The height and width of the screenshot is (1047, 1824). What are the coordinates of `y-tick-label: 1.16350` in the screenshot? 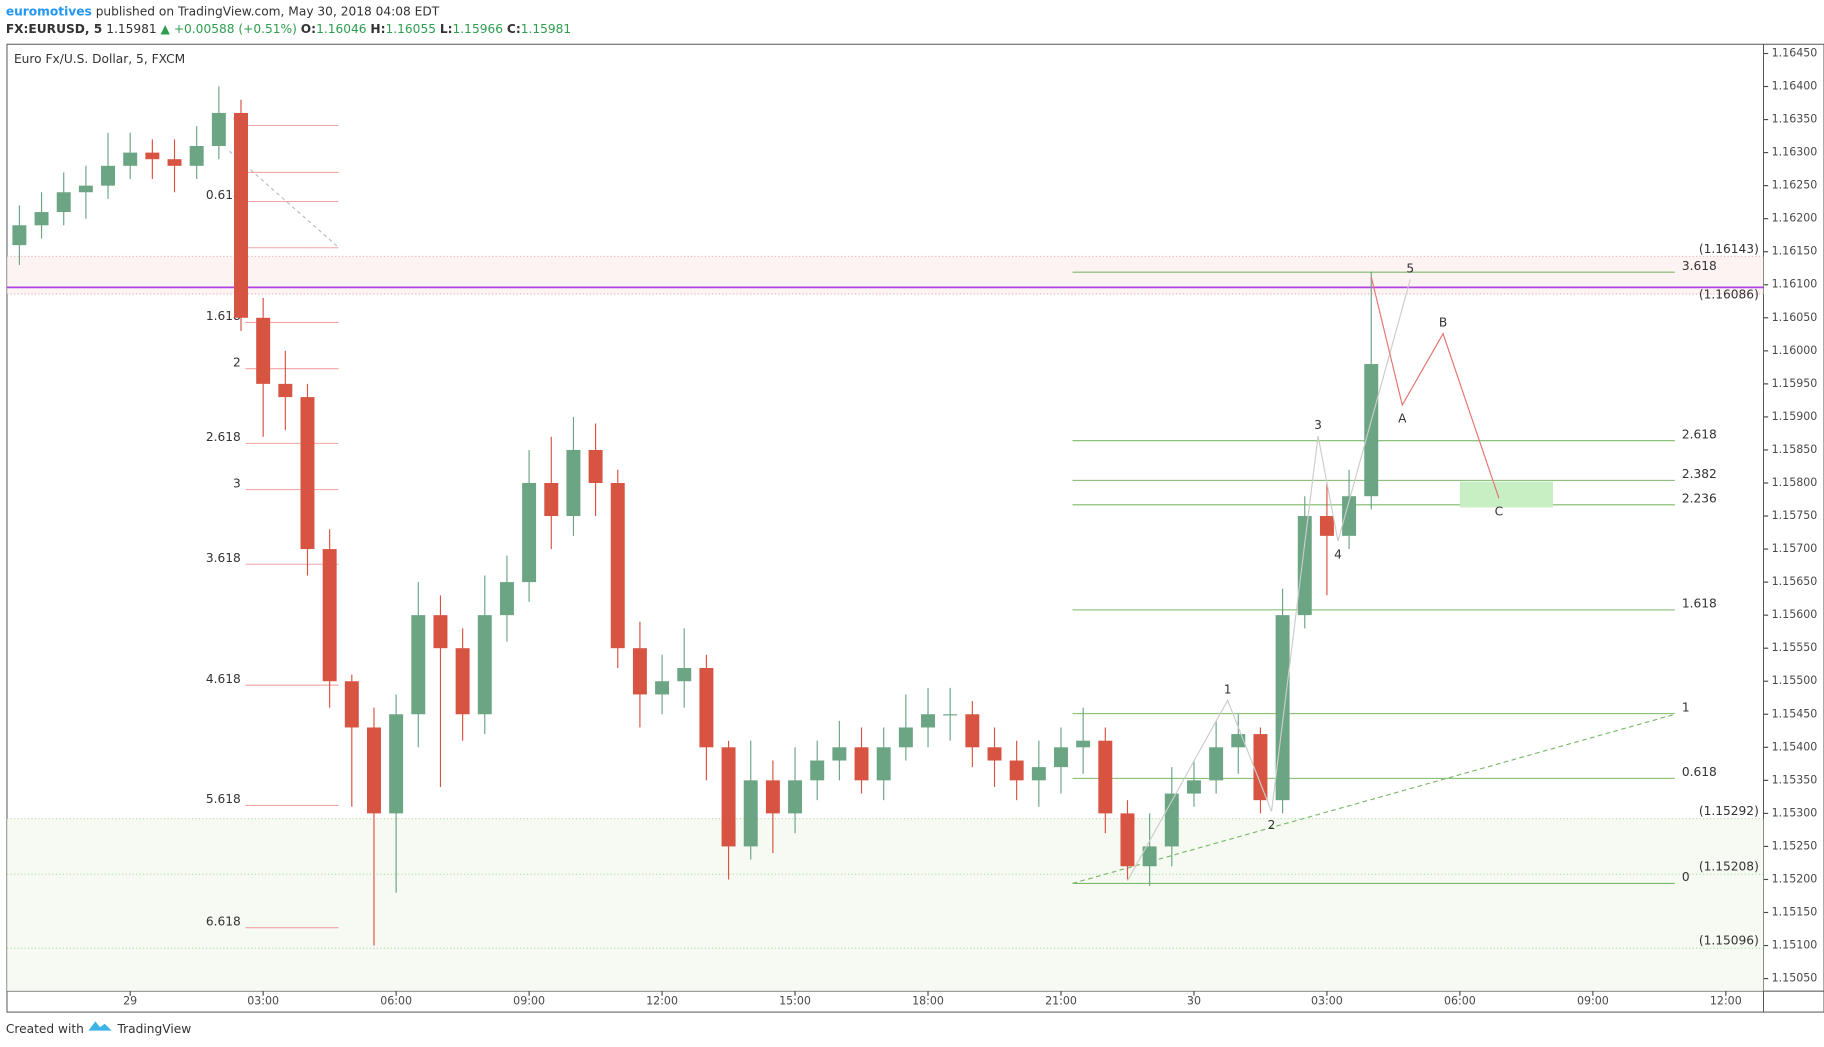 It's located at (1795, 119).